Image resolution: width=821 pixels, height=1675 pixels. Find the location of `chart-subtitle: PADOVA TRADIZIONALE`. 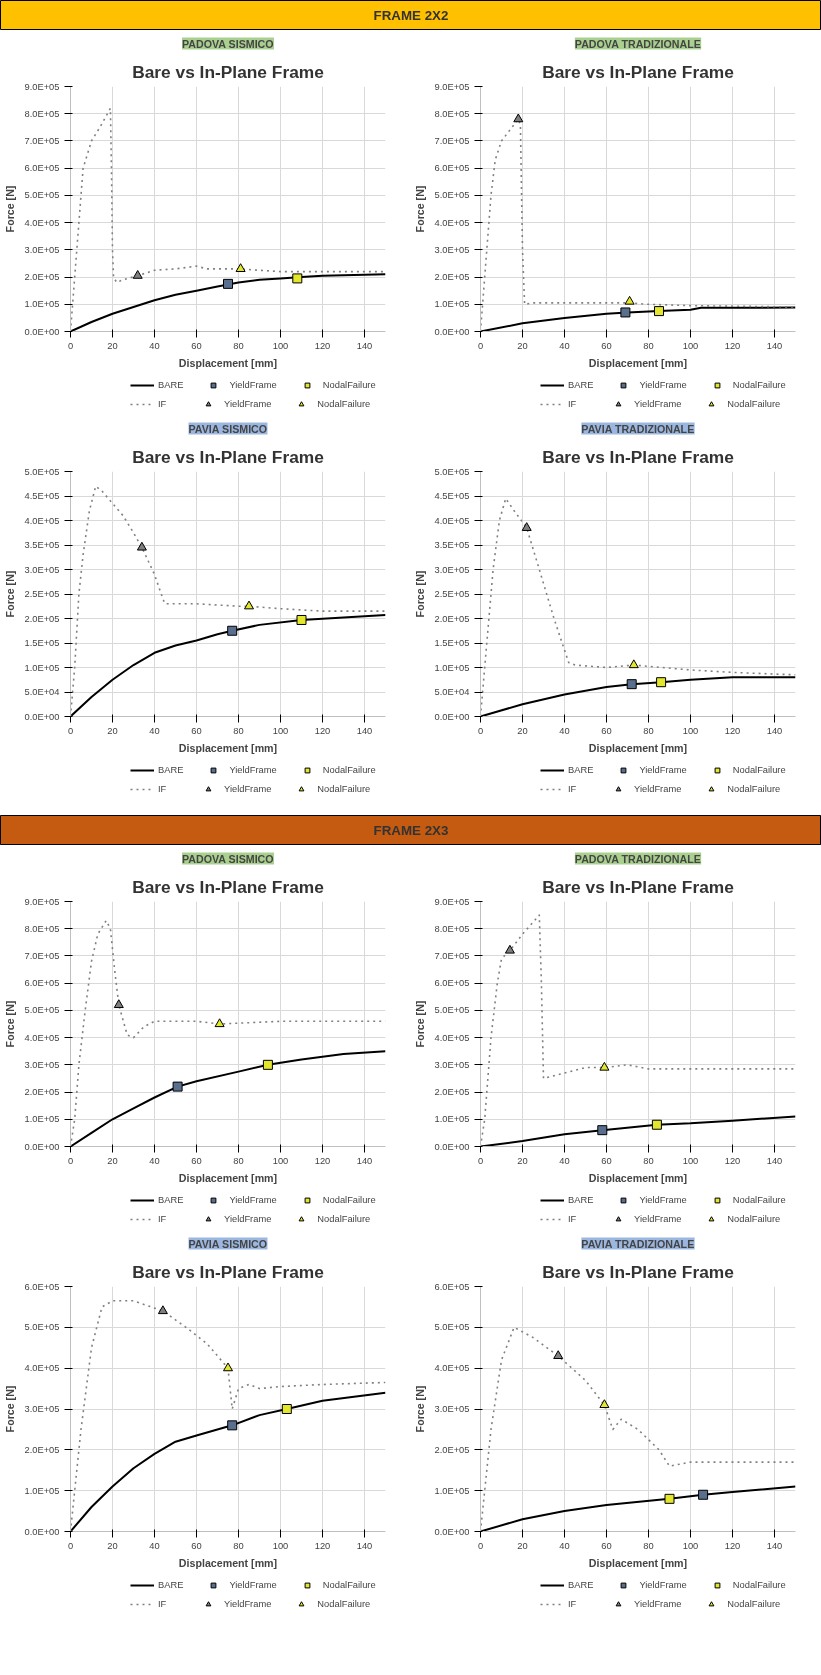

chart-subtitle: PADOVA TRADIZIONALE is located at coordinates (637, 43).